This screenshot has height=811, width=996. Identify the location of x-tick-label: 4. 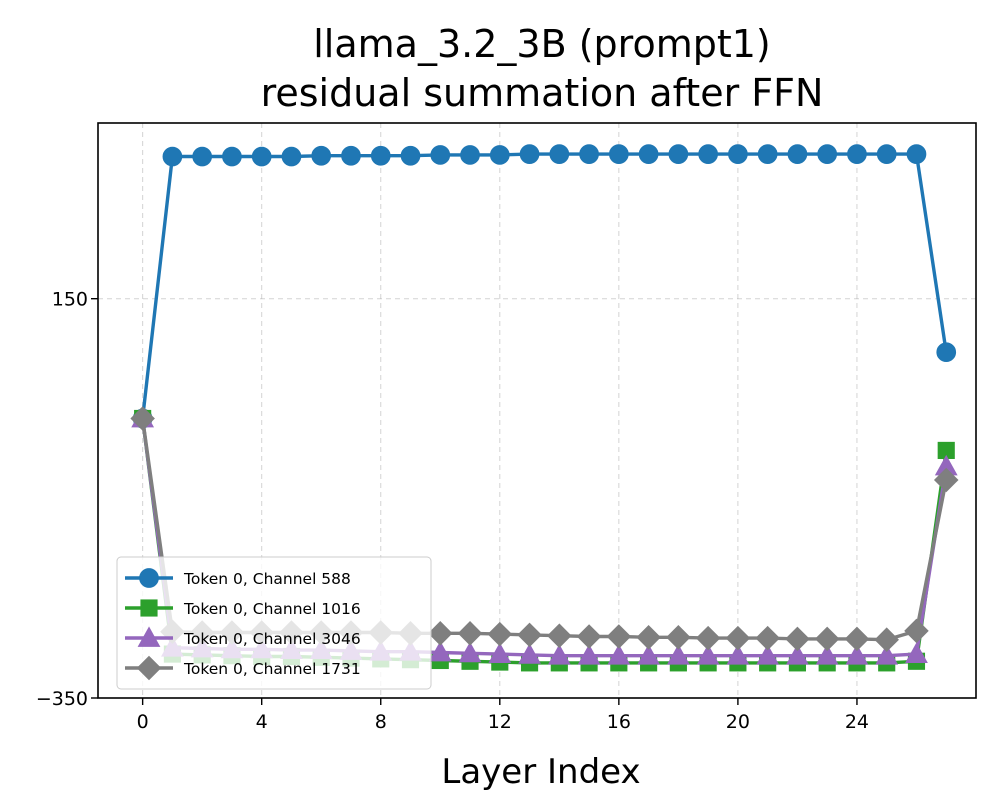
(262, 722).